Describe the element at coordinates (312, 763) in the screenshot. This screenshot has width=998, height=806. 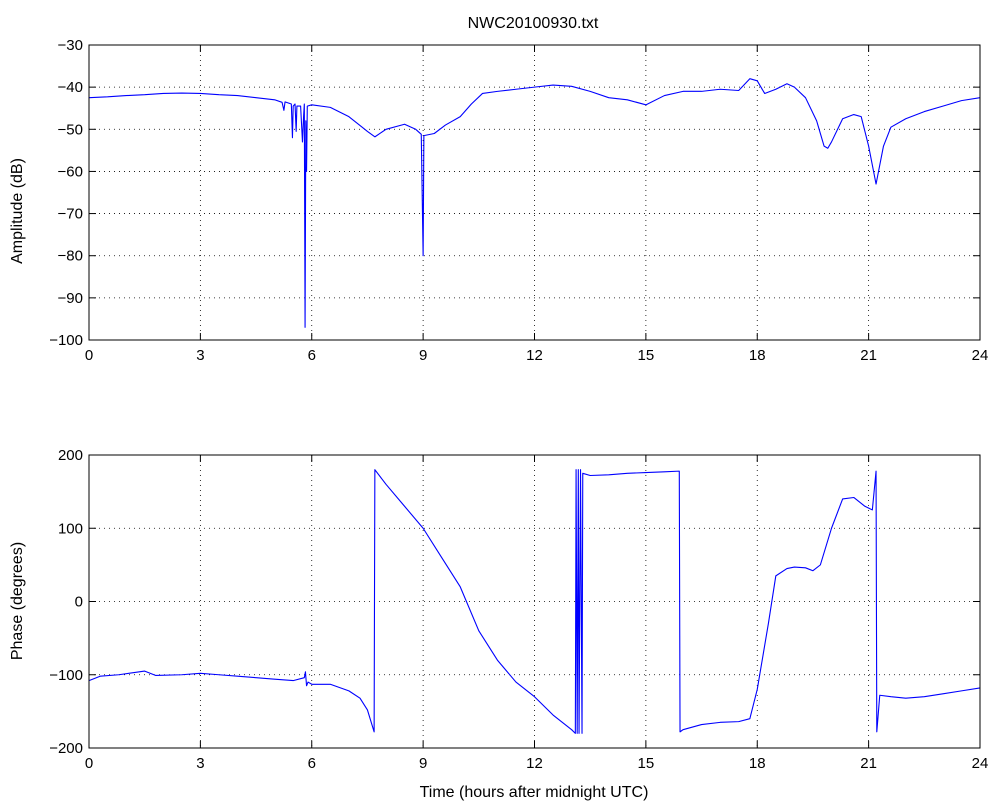
I see `phase-xtick-label: 6` at that location.